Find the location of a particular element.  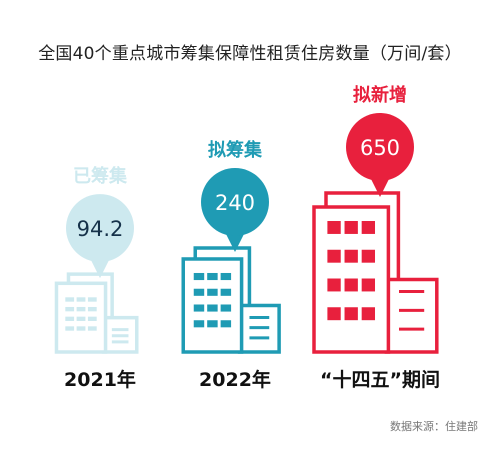

status-label-0: 已筹集 is located at coordinates (100, 176).